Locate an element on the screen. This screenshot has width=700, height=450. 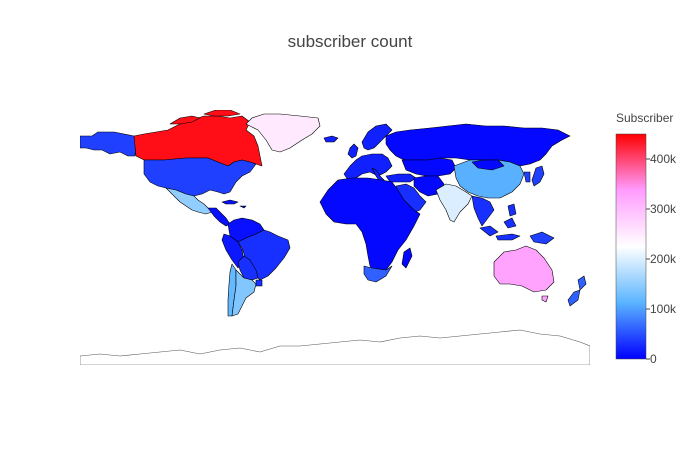
region-turkey is located at coordinates (401, 178).